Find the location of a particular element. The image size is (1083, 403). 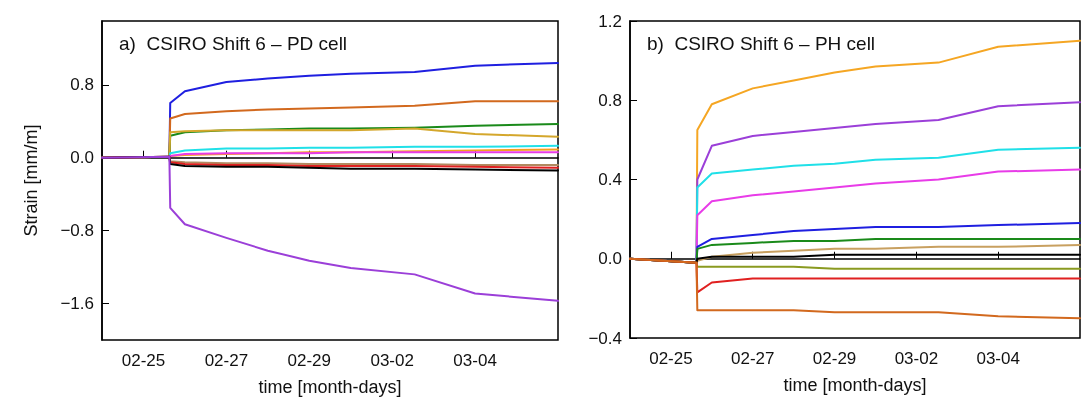

y-tick-label: 0.4 is located at coordinates (610, 179).